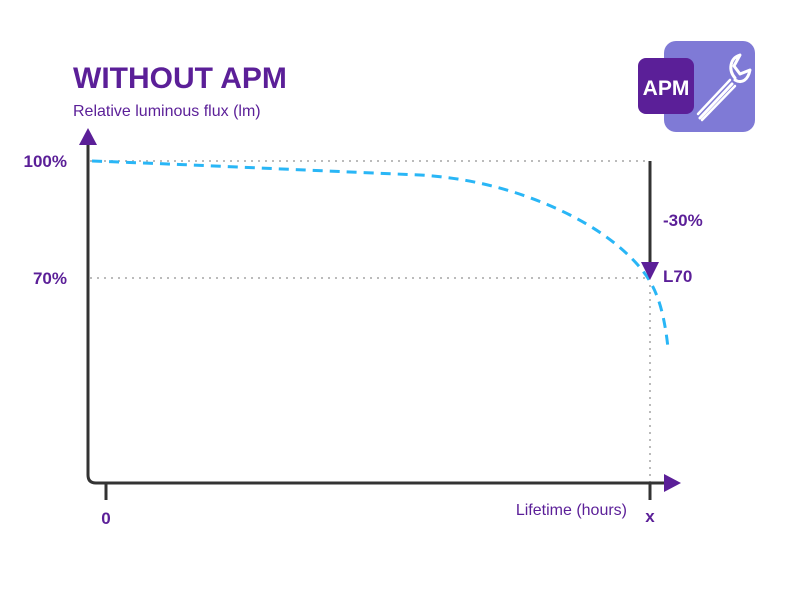  Describe the element at coordinates (696, 86) in the screenshot. I see `apm-logo: APM` at that location.